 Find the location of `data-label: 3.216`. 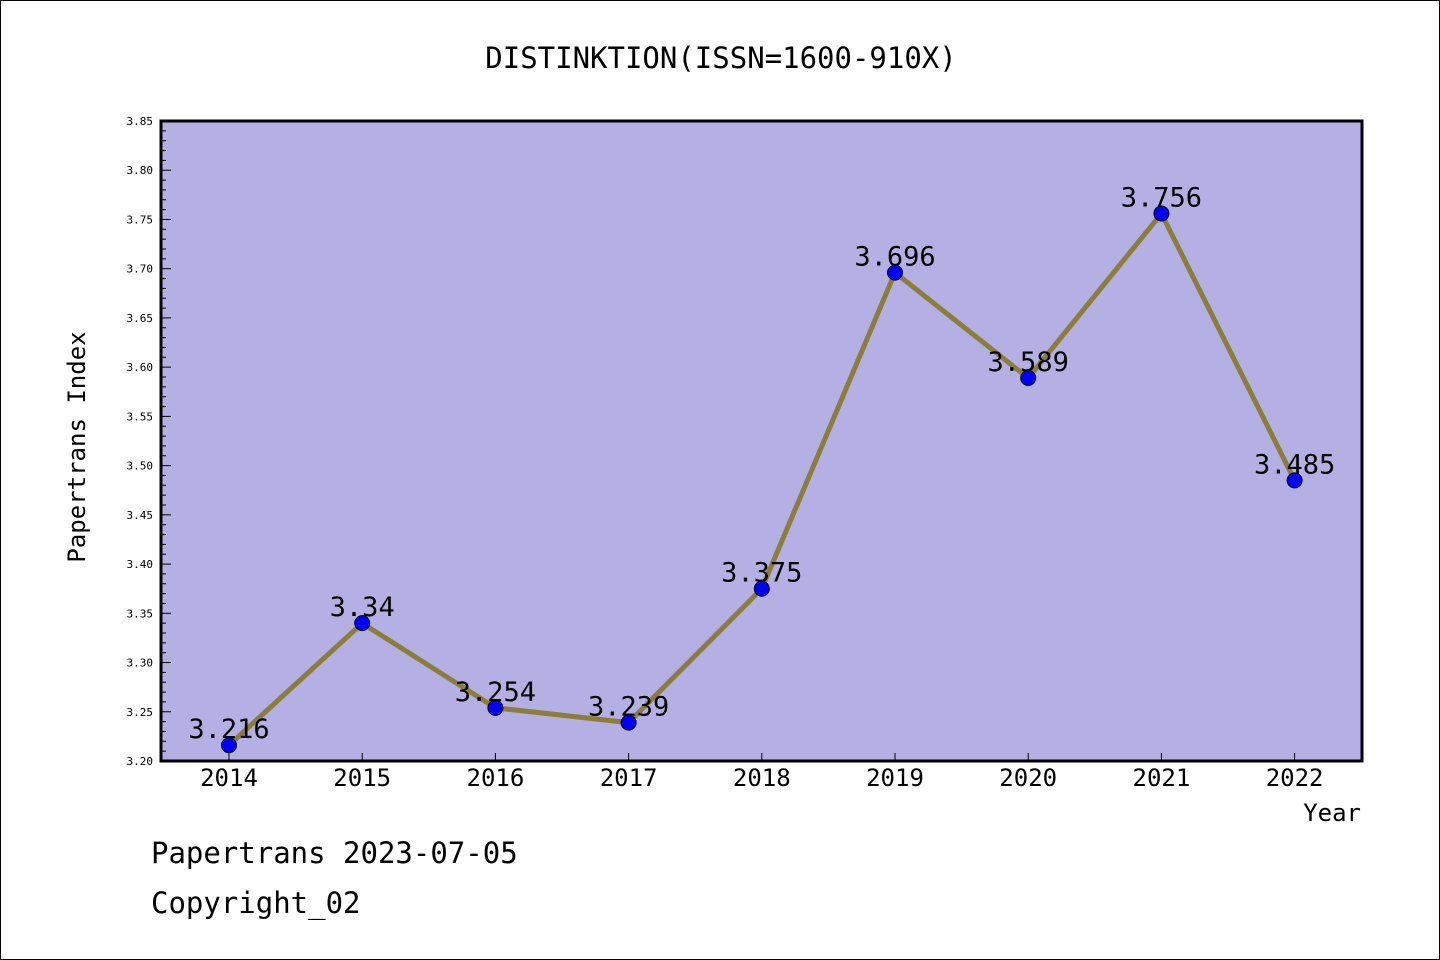

data-label: 3.216 is located at coordinates (228, 729).